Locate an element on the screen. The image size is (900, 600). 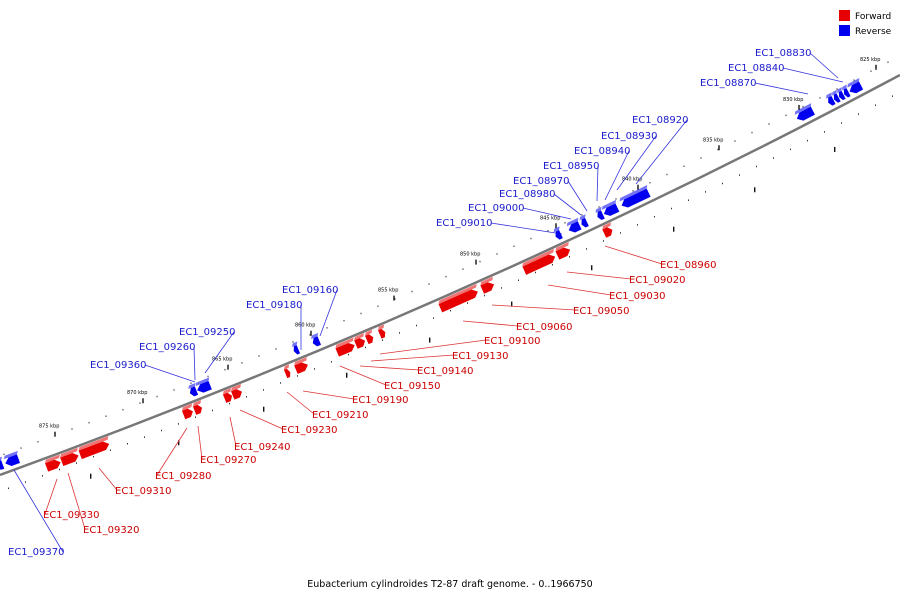
reverse-gene-label: EC1_08950 is located at coordinates (571, 166).